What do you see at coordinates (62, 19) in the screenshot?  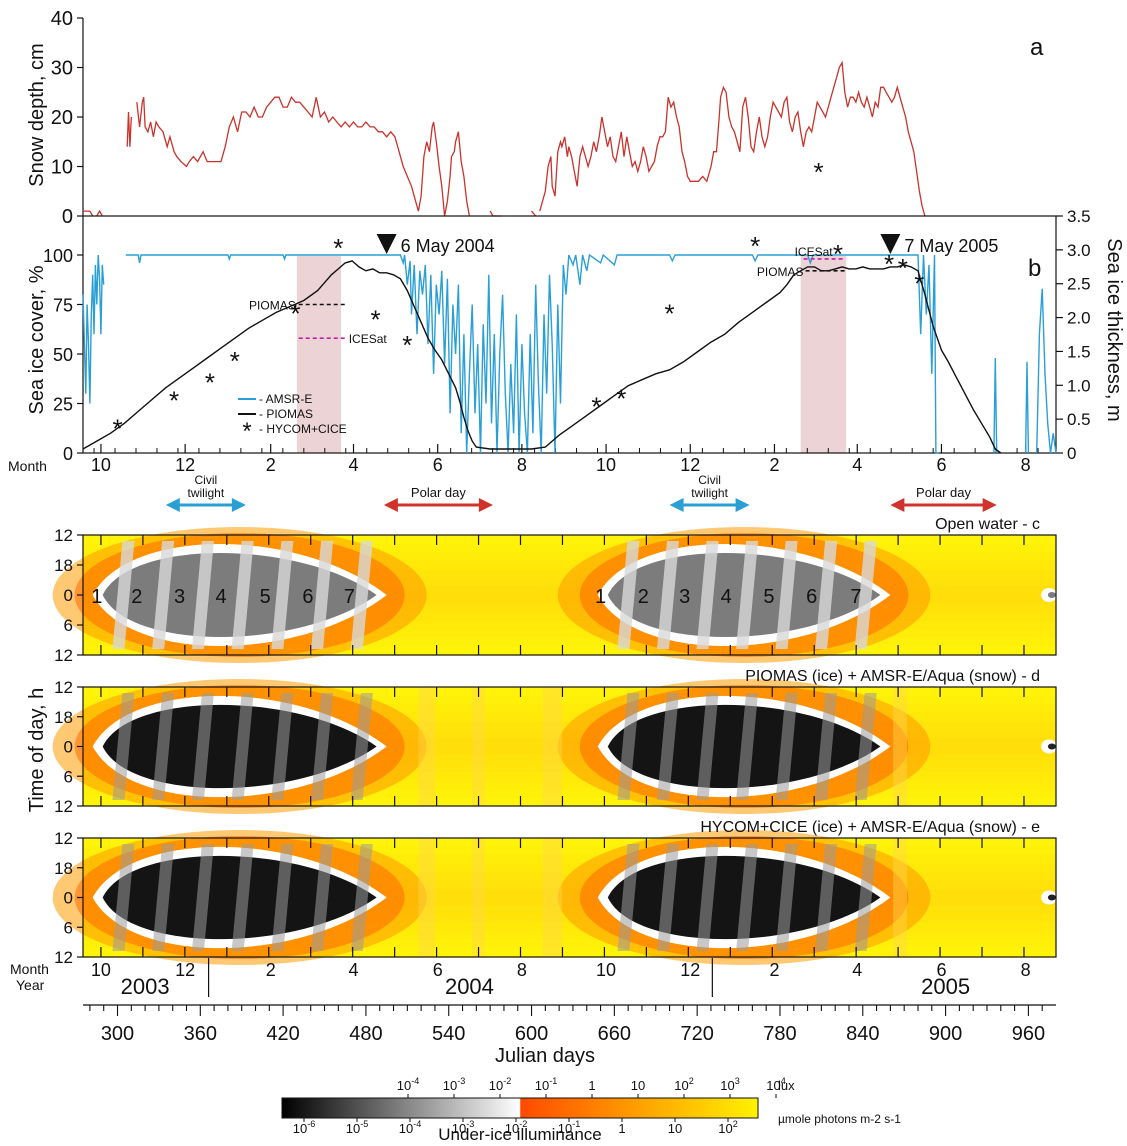 I see `panel-a-ytick-label: 40` at bounding box center [62, 19].